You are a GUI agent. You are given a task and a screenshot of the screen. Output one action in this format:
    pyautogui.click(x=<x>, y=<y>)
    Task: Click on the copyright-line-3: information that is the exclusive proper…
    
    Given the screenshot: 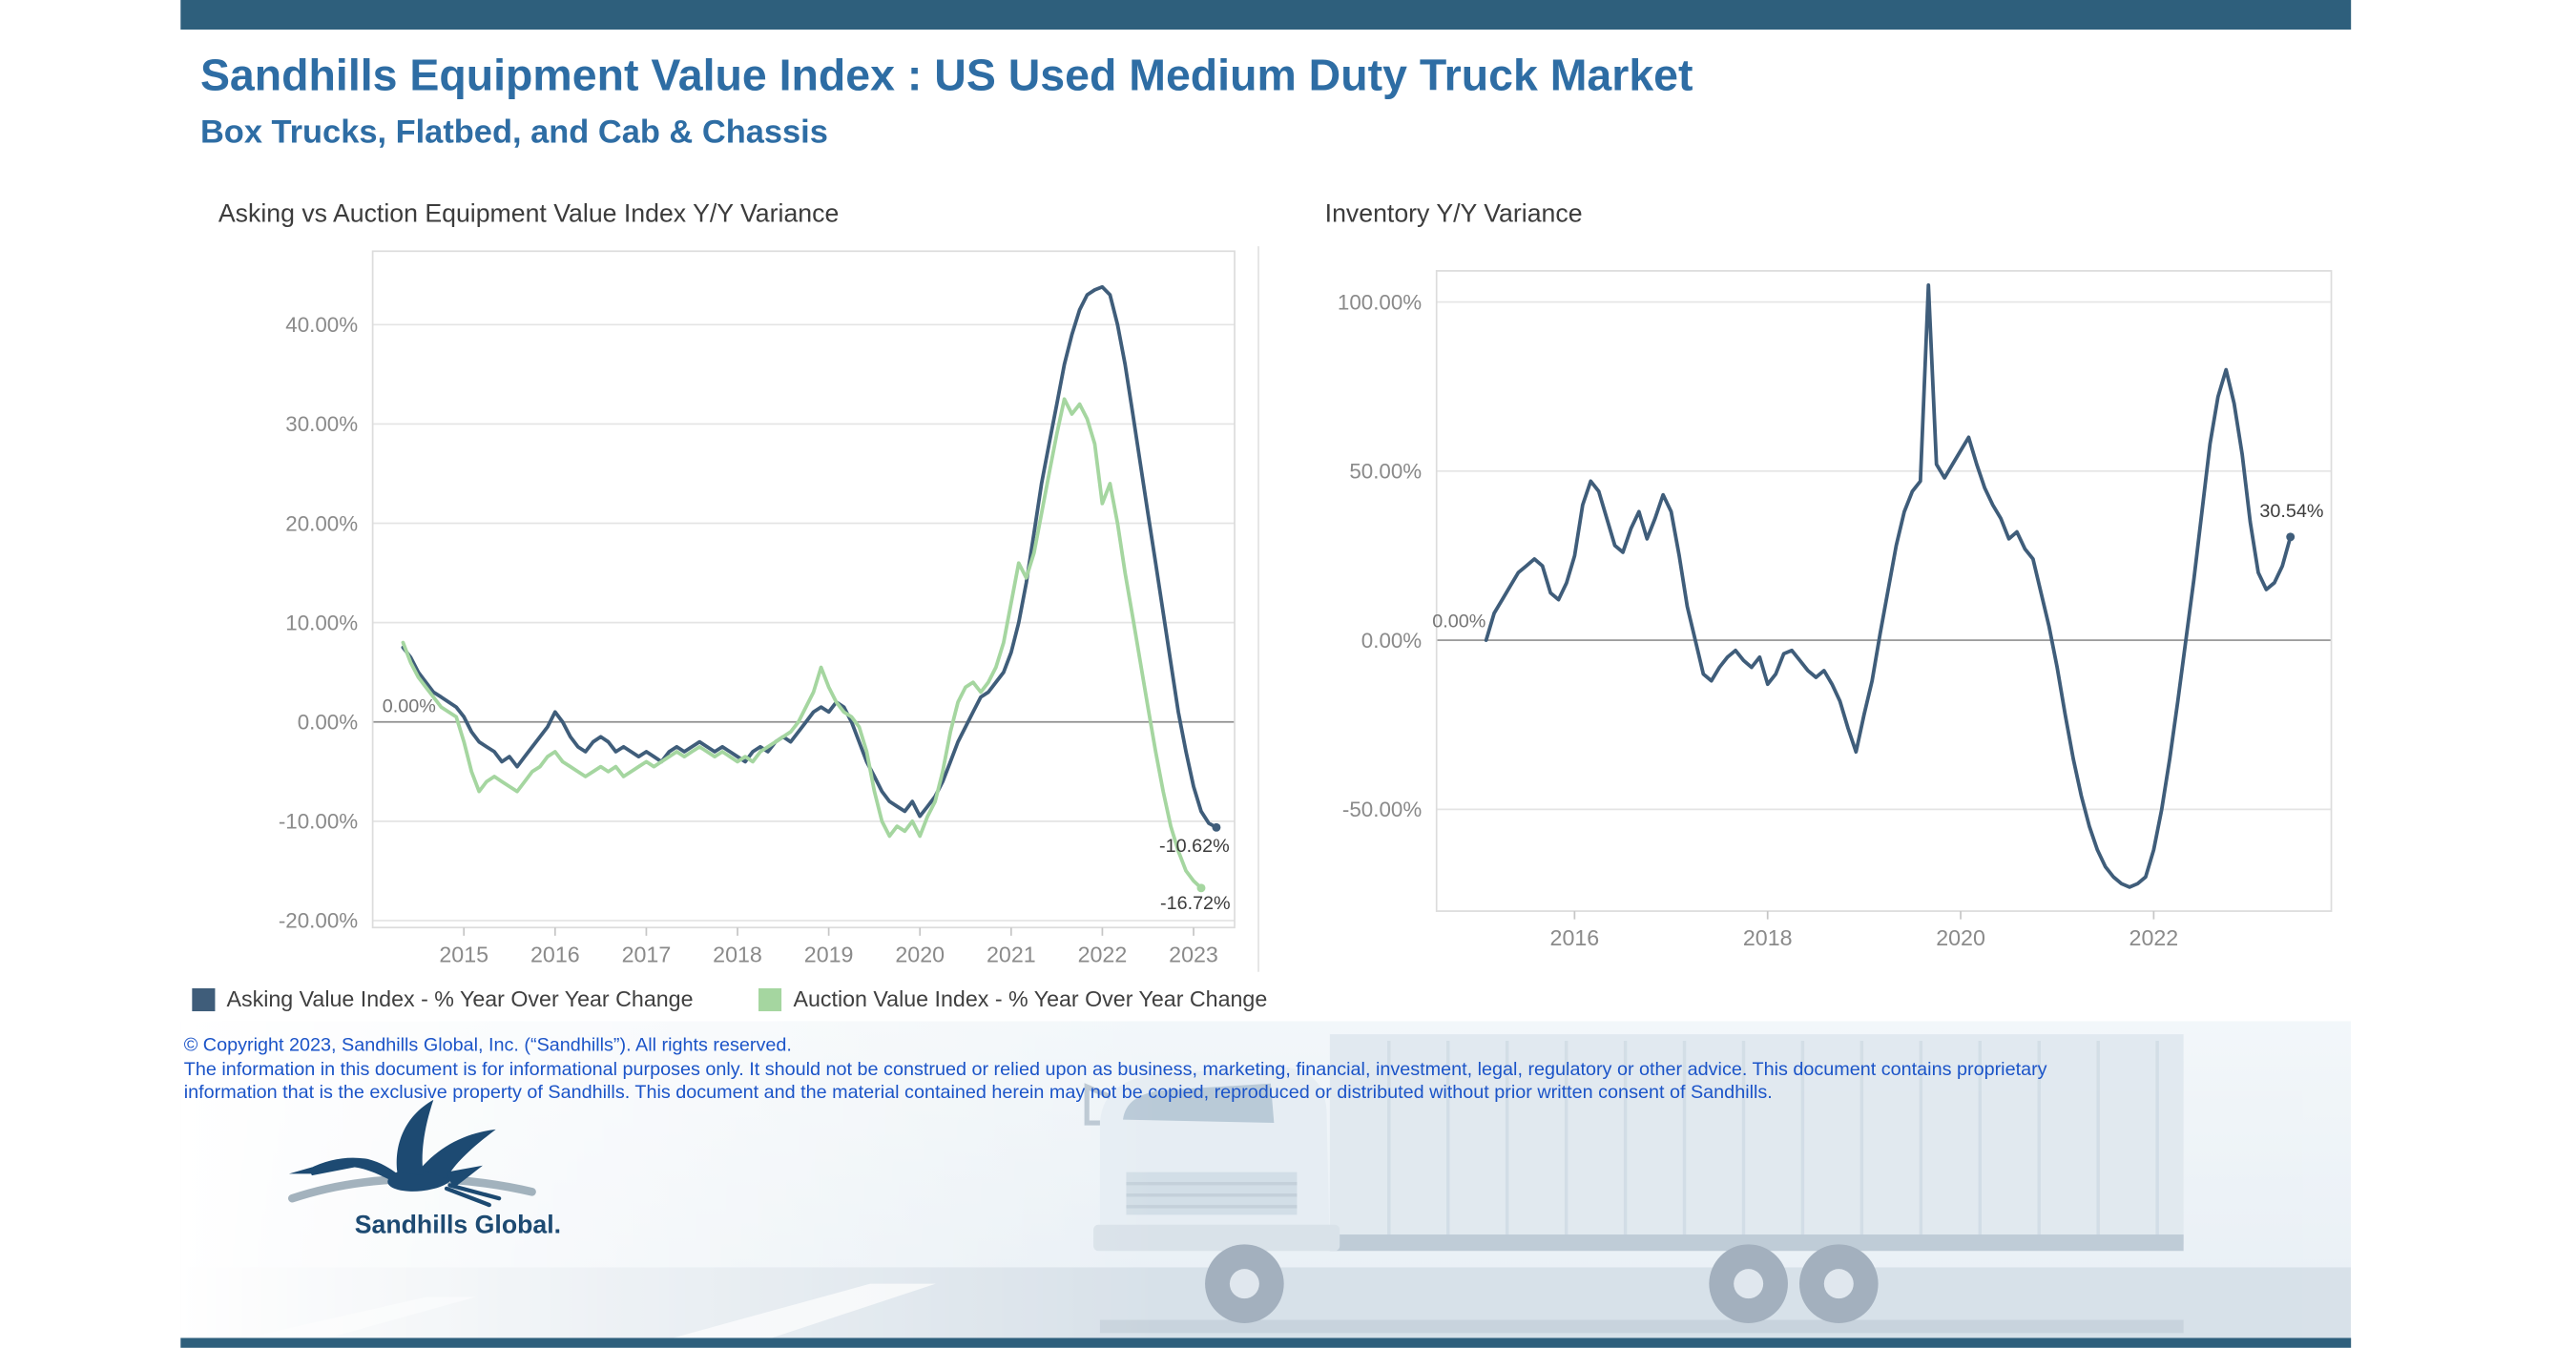 What is the action you would take?
    pyautogui.click(x=978, y=1094)
    